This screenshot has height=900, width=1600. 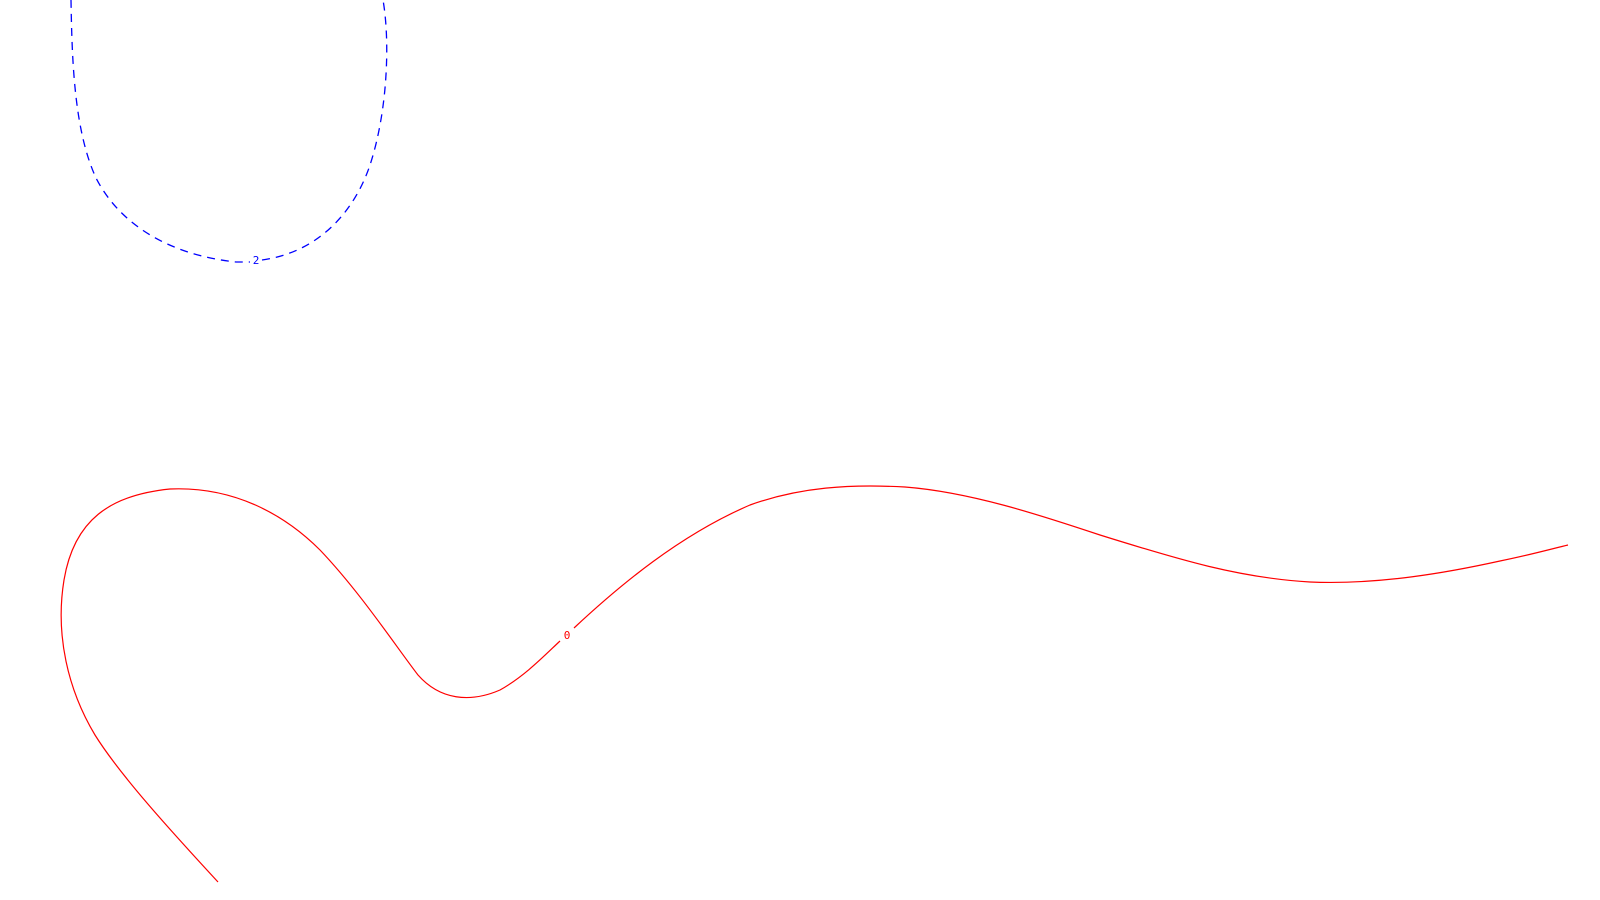 I want to click on contour-label-level-0: 0, so click(x=567, y=635).